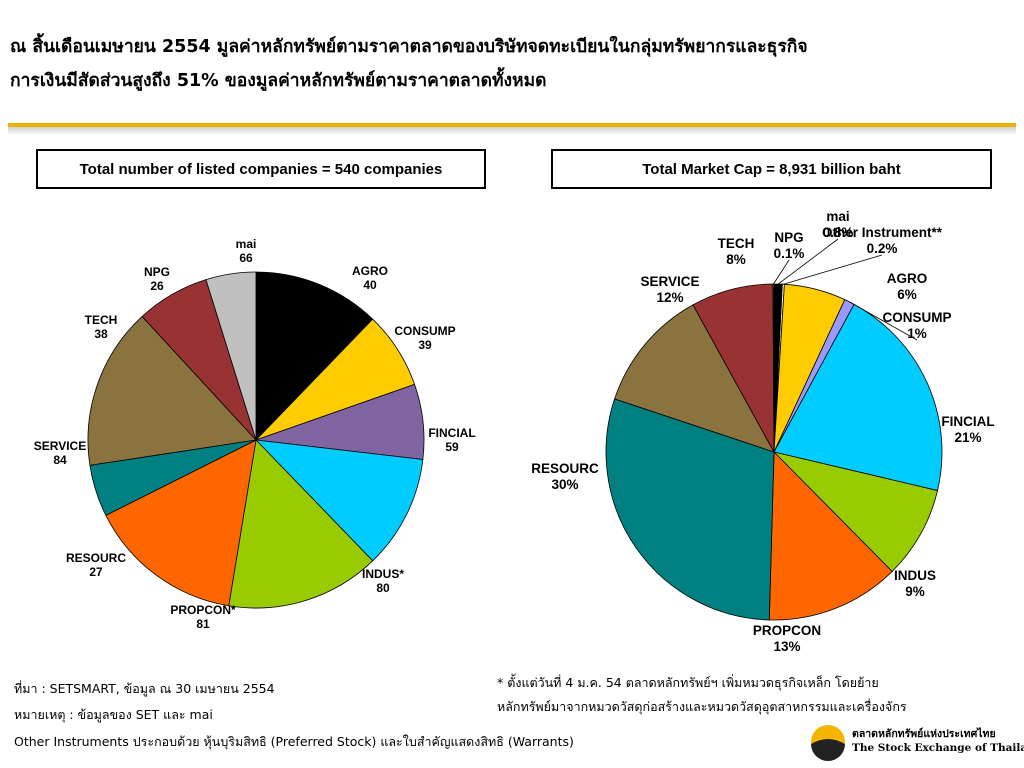 The height and width of the screenshot is (768, 1024). What do you see at coordinates (452, 447) in the screenshot?
I see `companies-value-fincial: 59` at bounding box center [452, 447].